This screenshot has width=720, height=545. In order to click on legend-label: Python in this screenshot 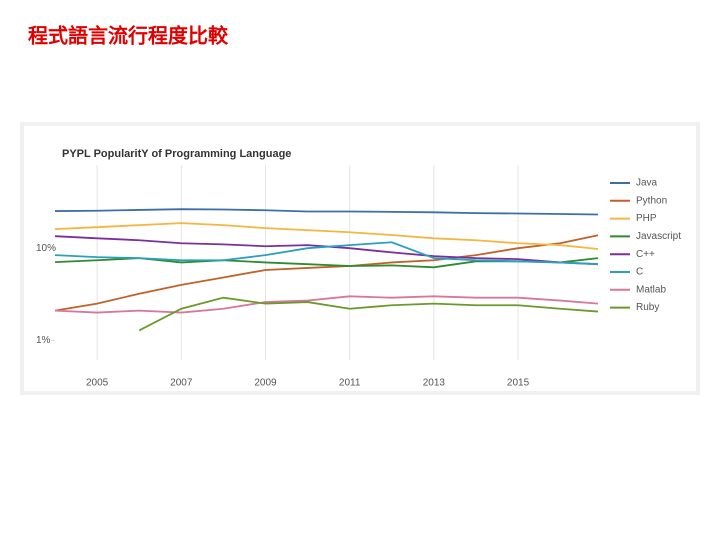, I will do `click(651, 200)`.